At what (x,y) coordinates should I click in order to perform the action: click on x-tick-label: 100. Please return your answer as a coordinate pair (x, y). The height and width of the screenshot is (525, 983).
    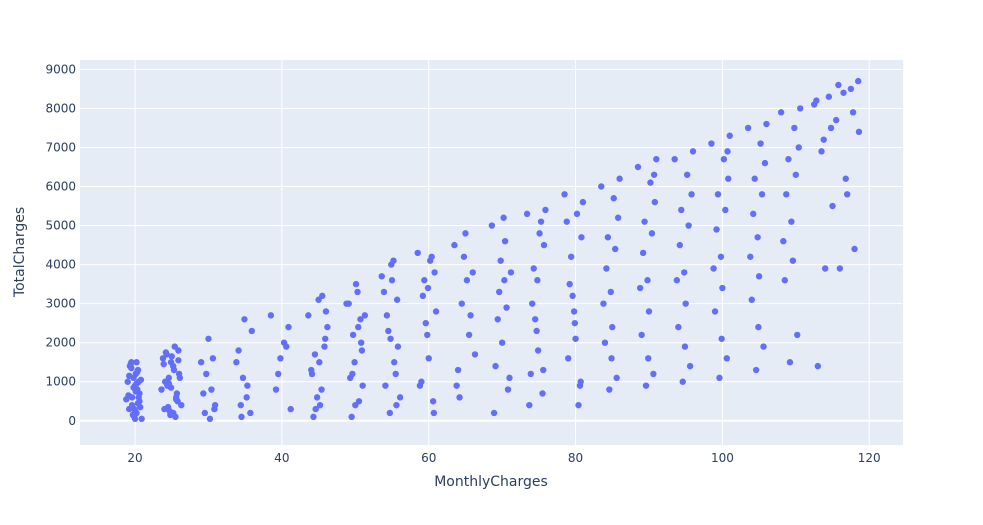
    Looking at the image, I should click on (722, 458).